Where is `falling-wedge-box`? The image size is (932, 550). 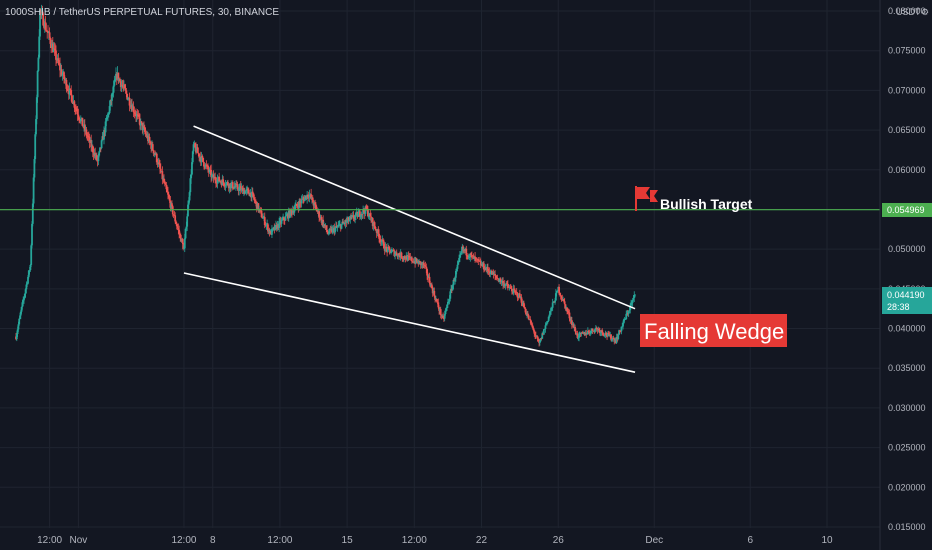
falling-wedge-box is located at coordinates (713, 330).